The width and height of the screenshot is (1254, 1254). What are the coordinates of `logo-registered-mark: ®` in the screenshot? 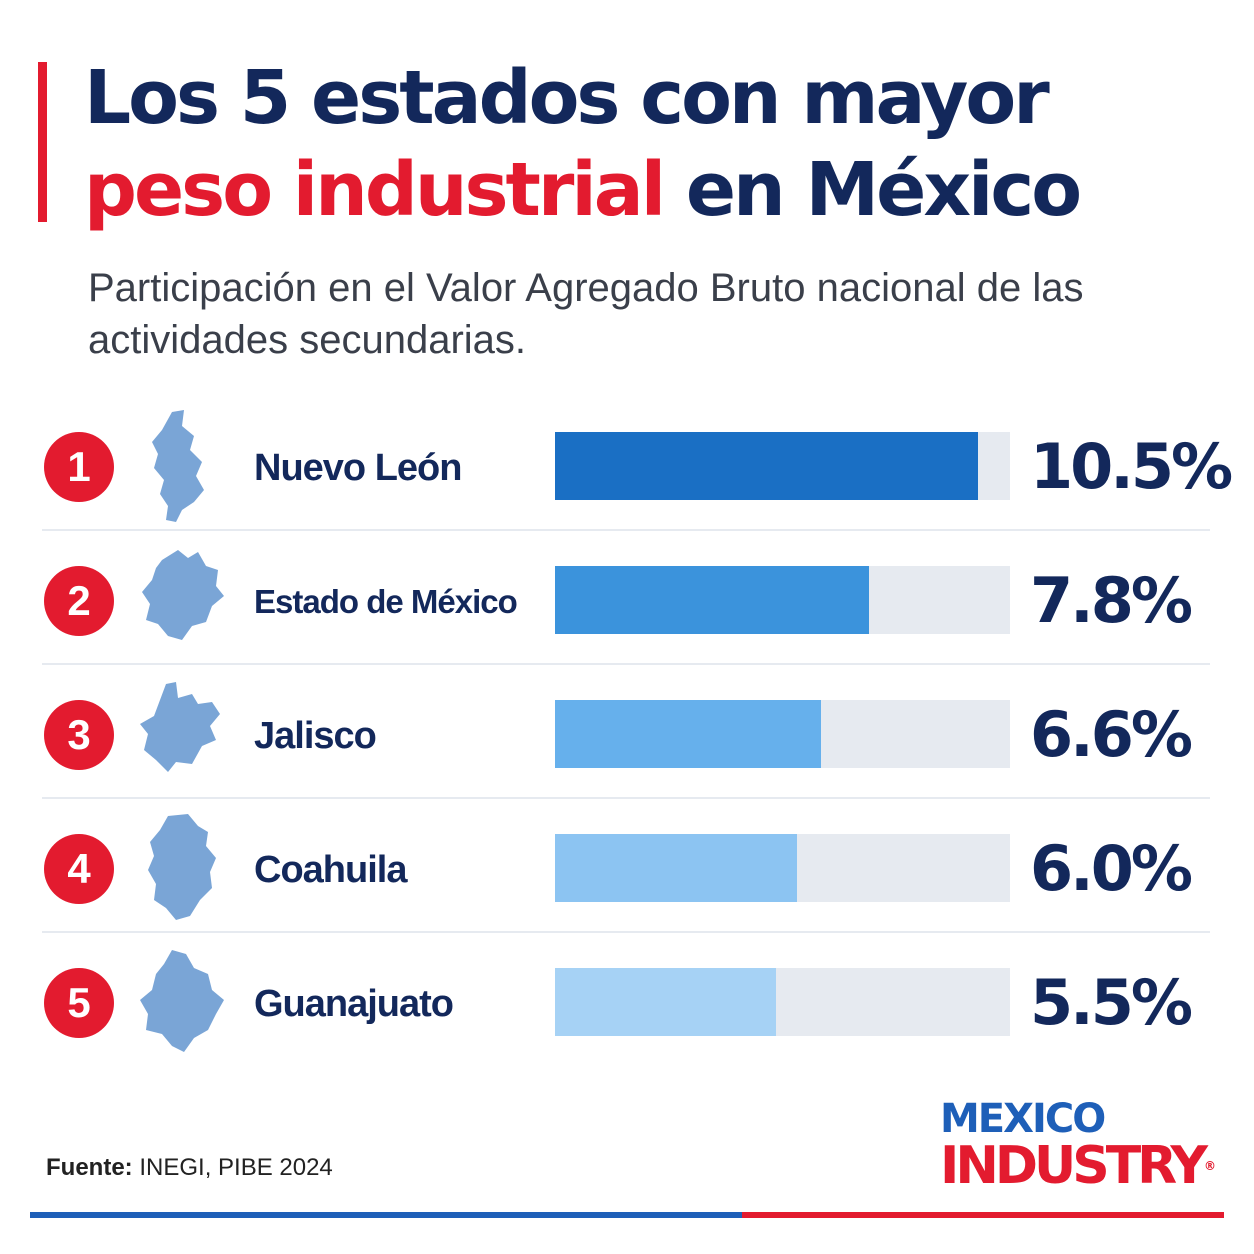 It's located at (1210, 1166).